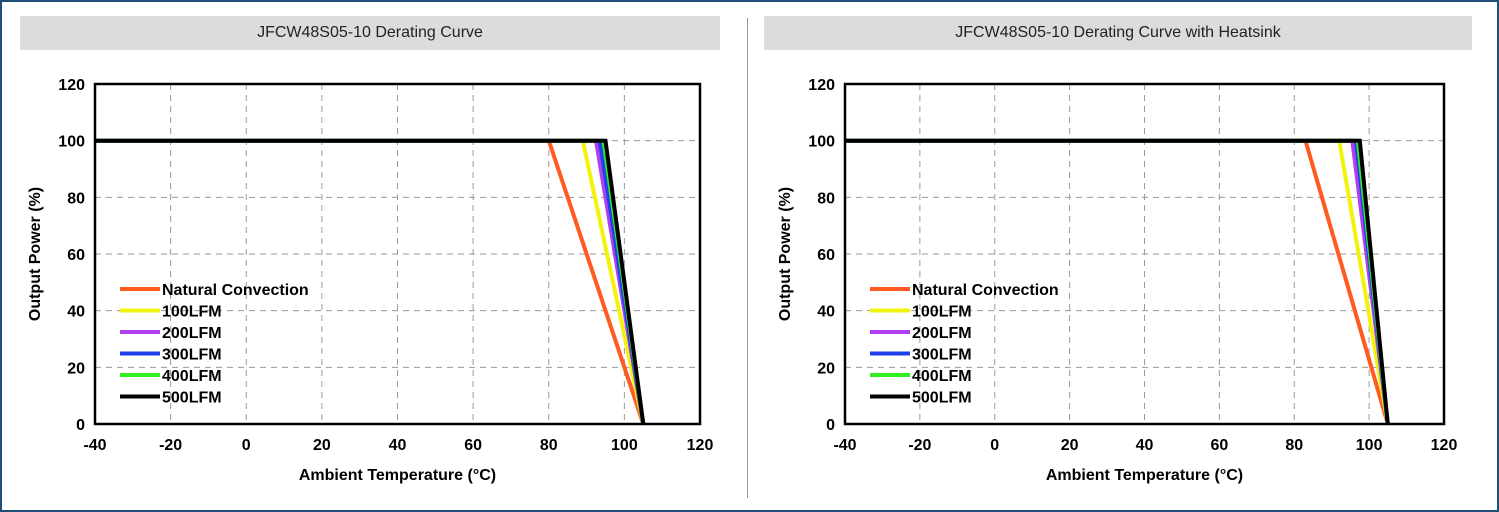 The image size is (1499, 512). What do you see at coordinates (747, 258) in the screenshot?
I see `panel-divider` at bounding box center [747, 258].